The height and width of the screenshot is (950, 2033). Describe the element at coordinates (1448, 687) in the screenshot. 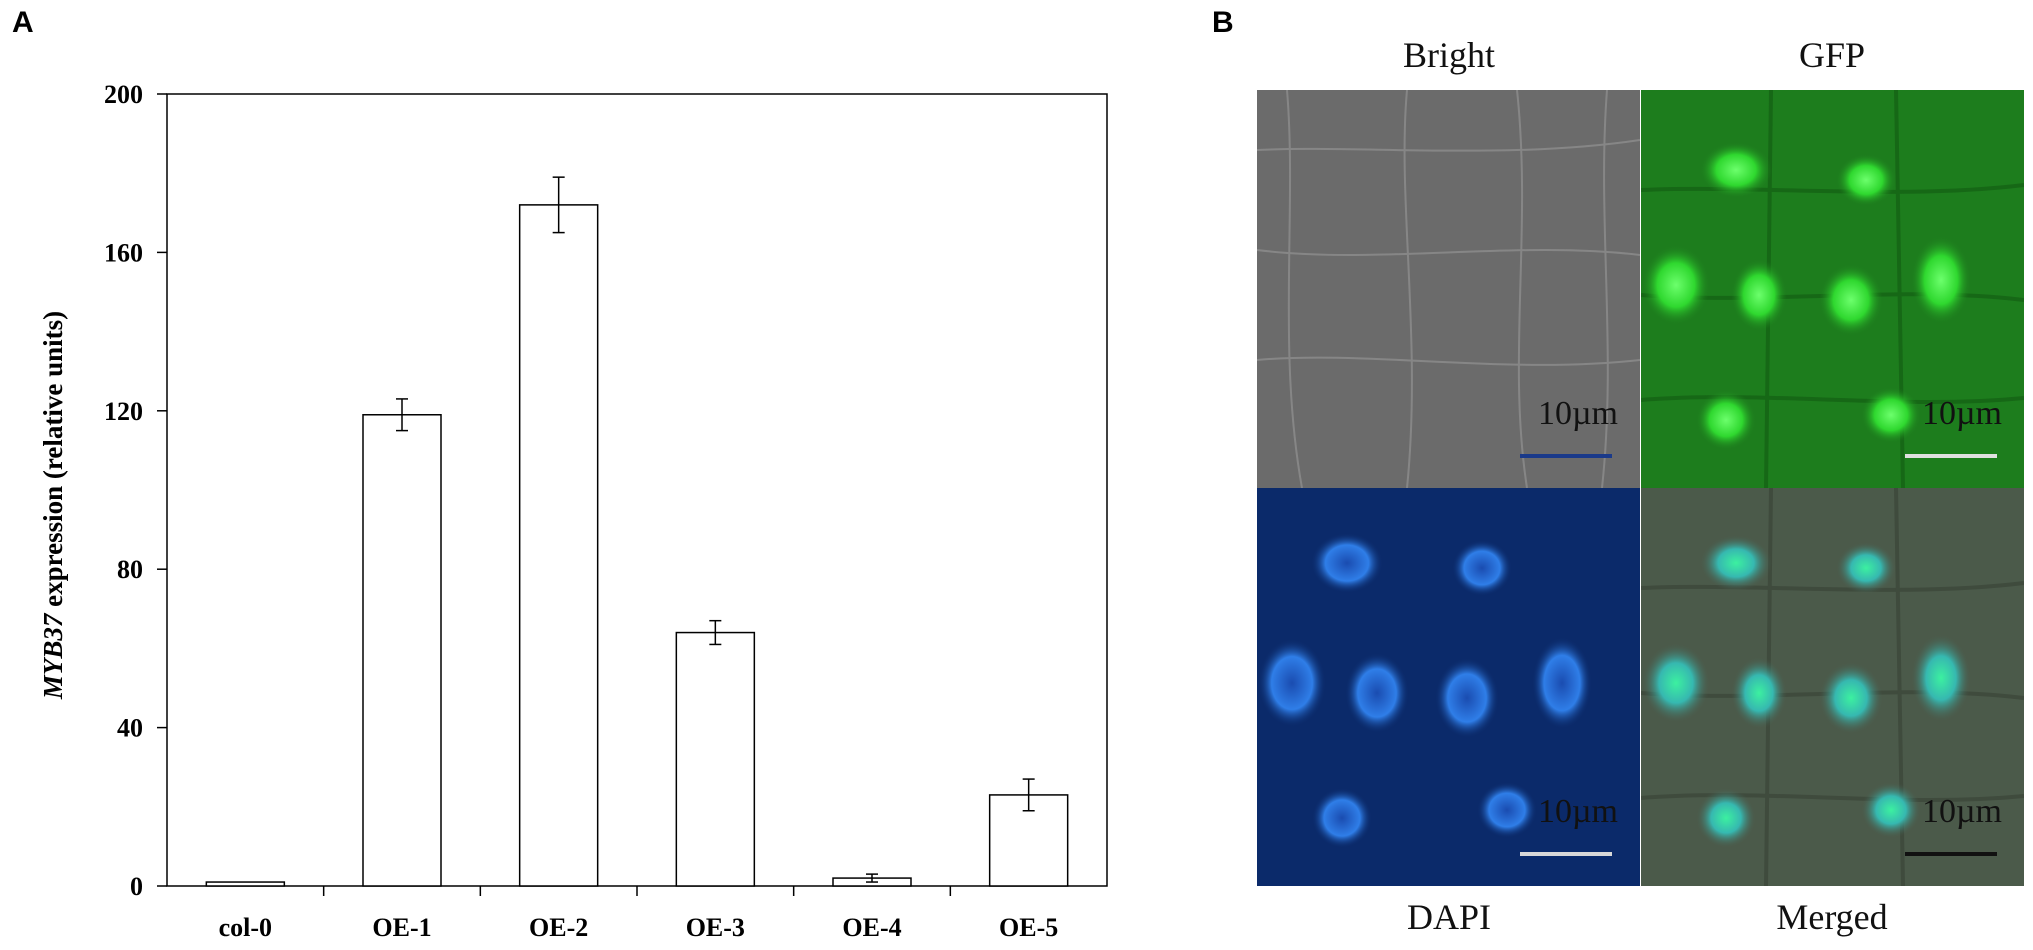

I see `dapi-image: 10µm` at that location.